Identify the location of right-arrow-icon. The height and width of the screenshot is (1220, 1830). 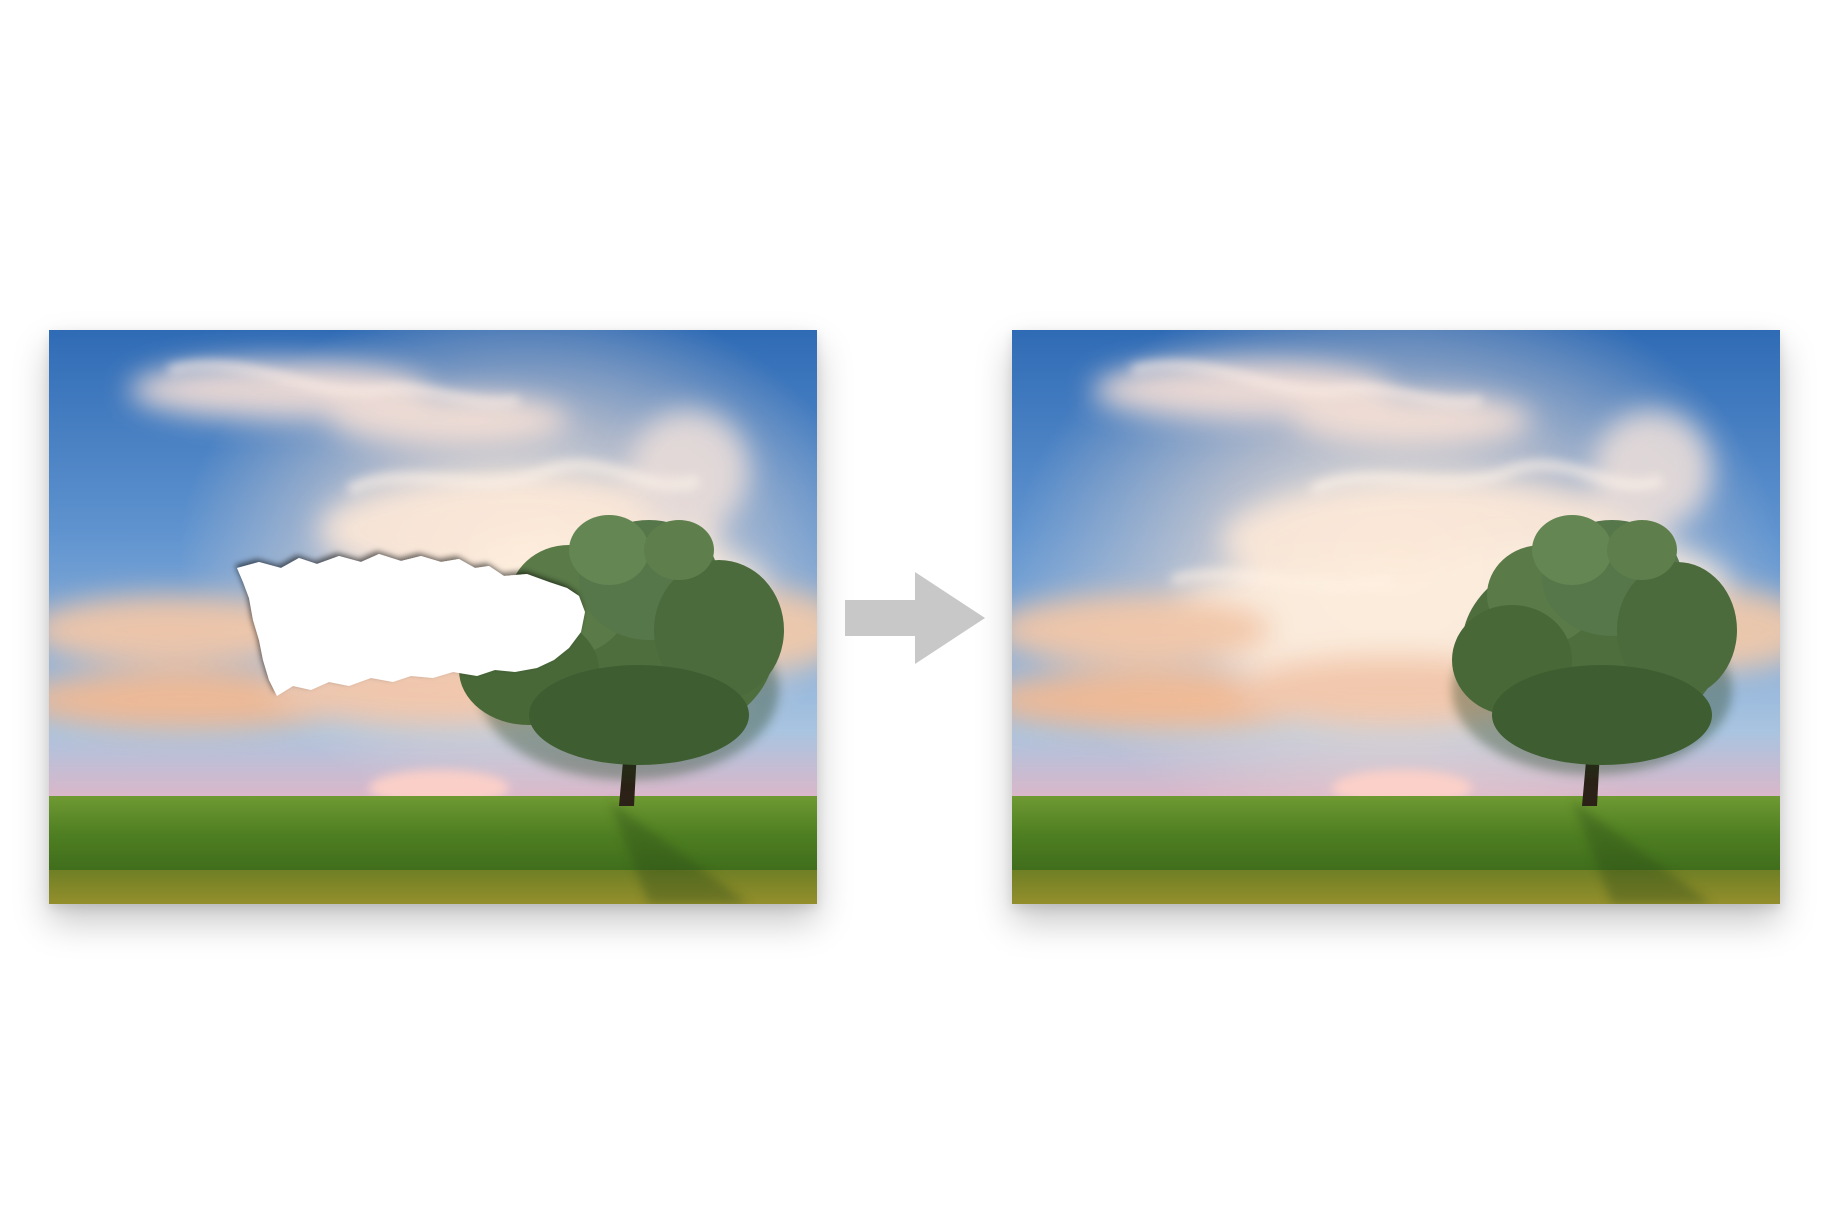
(915, 618).